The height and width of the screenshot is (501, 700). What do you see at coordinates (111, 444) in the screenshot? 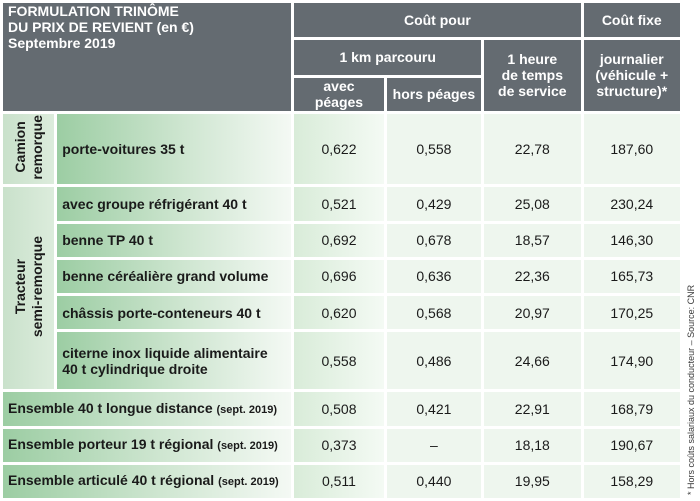
I see `row-label-main: Ensemble porteur 19 t régional` at bounding box center [111, 444].